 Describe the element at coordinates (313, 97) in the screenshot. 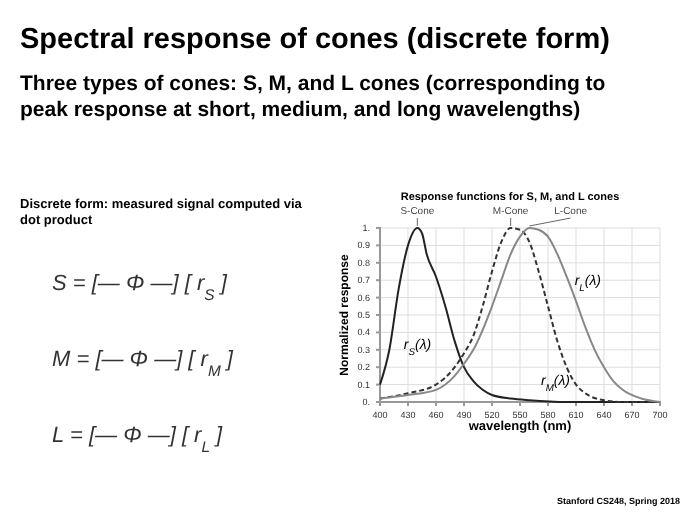

I see `chart-subtitle: Three types of cones: S, M, and L cones (corresponding to peak response at short, medium, and long wavelengths)` at that location.